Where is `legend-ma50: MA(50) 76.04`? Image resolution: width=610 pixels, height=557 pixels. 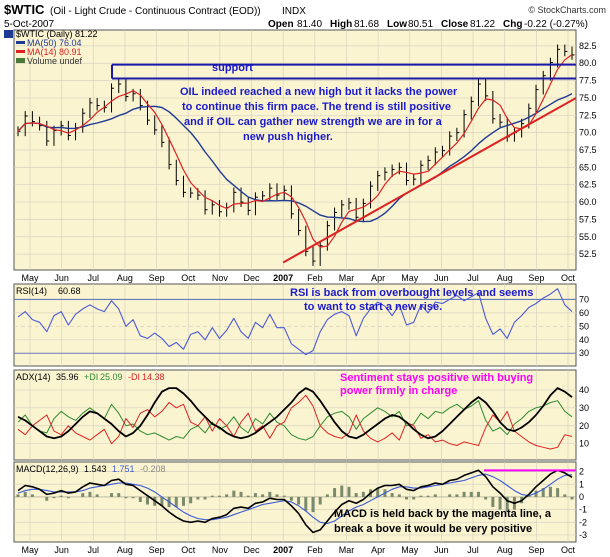
legend-ma50: MA(50) 76.04 is located at coordinates (54, 43).